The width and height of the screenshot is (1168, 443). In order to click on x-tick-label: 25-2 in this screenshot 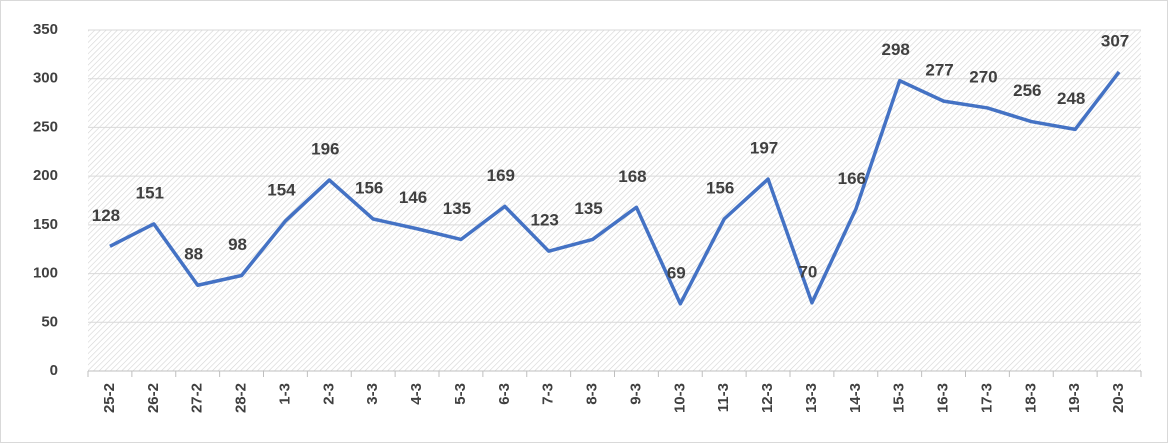, I will do `click(109, 398)`.